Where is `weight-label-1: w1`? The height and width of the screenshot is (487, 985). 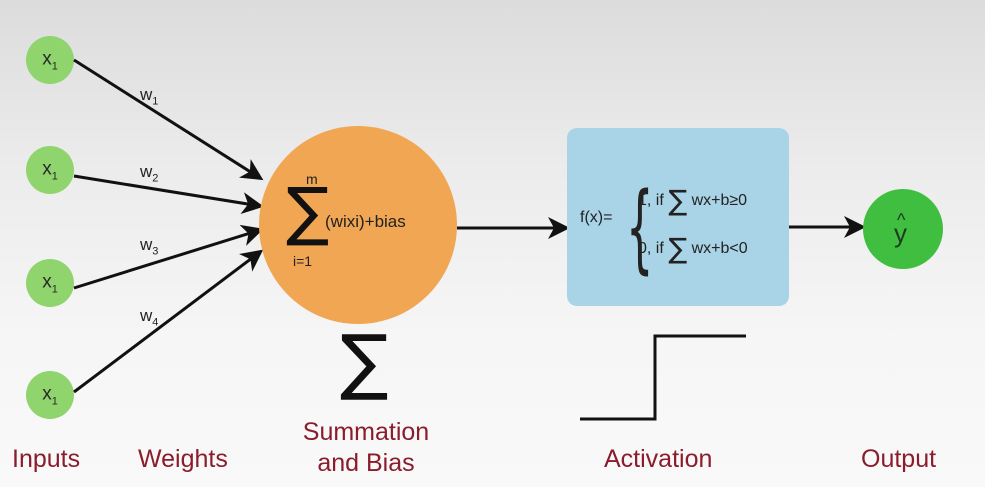 weight-label-1: w1 is located at coordinates (149, 96).